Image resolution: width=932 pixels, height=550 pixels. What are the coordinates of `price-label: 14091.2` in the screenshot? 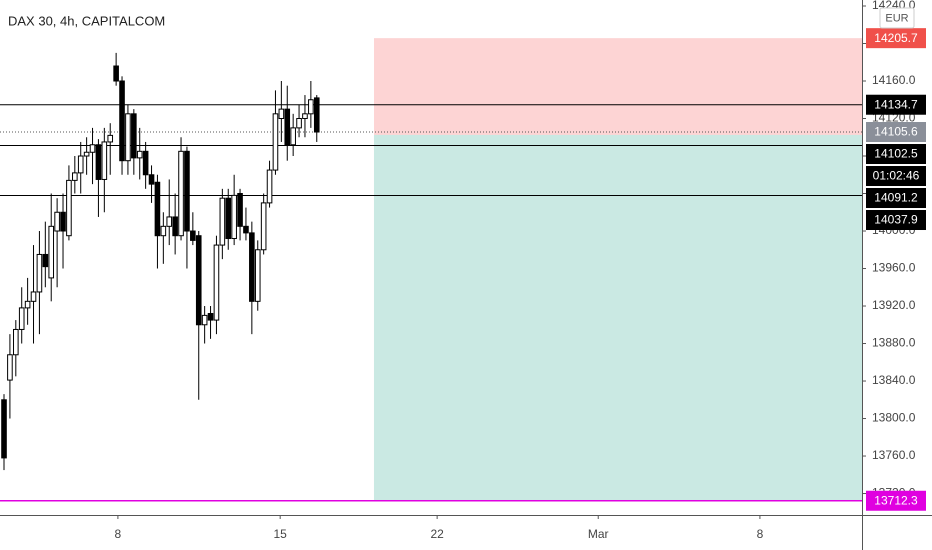 It's located at (896, 198).